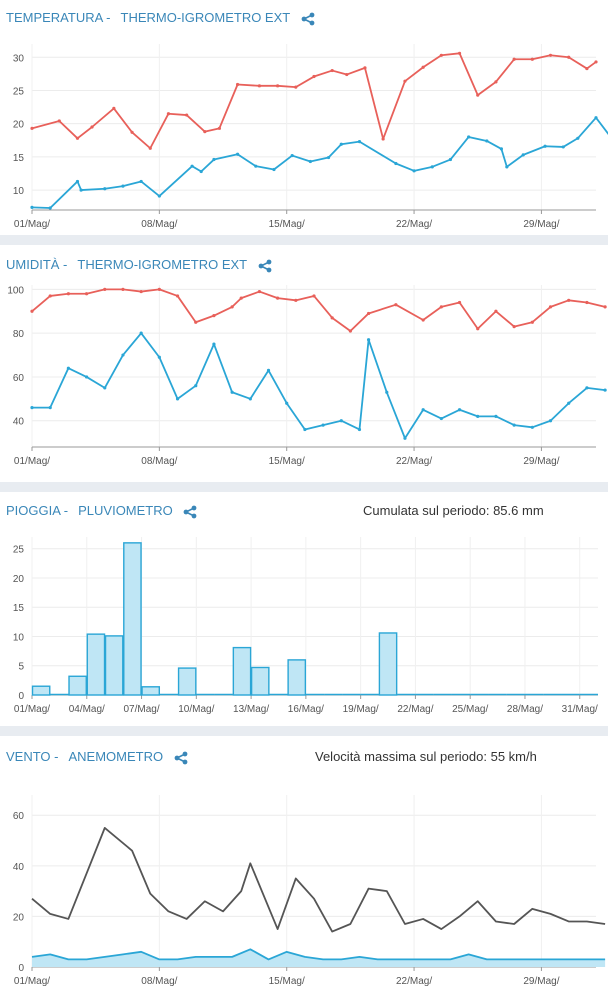 The image size is (608, 991). I want to click on y-tick-label: 5, so click(21, 667).